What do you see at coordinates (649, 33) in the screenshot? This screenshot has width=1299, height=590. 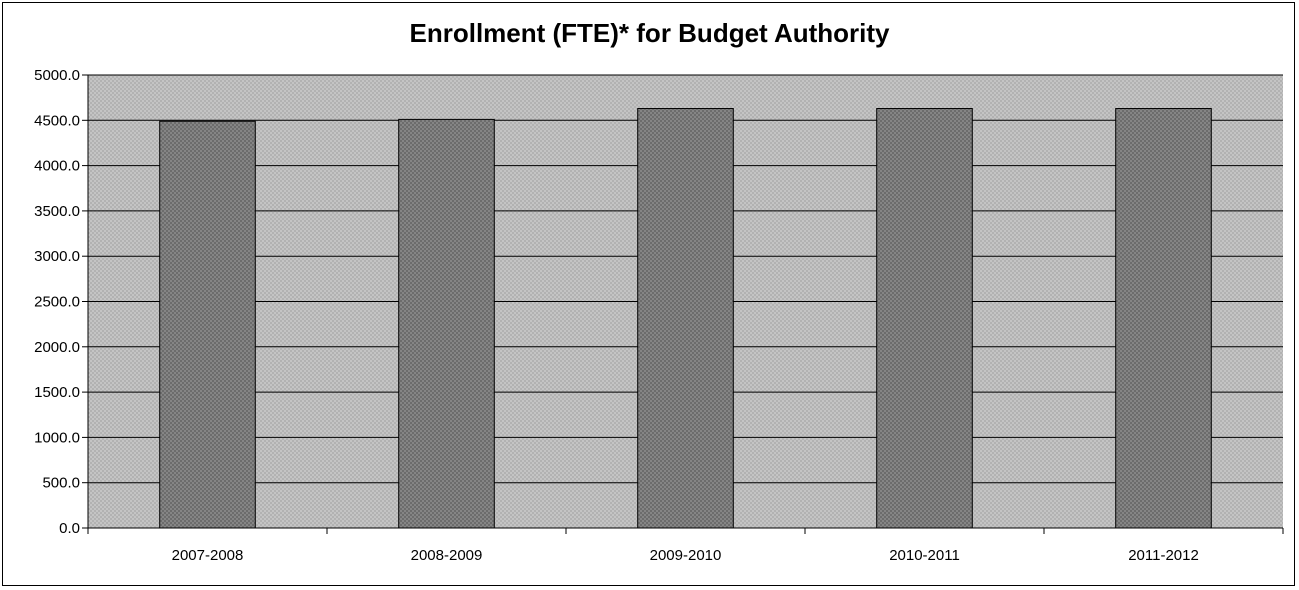 I see `chart-title: Enrollment (FTE)* for Budget Authority` at bounding box center [649, 33].